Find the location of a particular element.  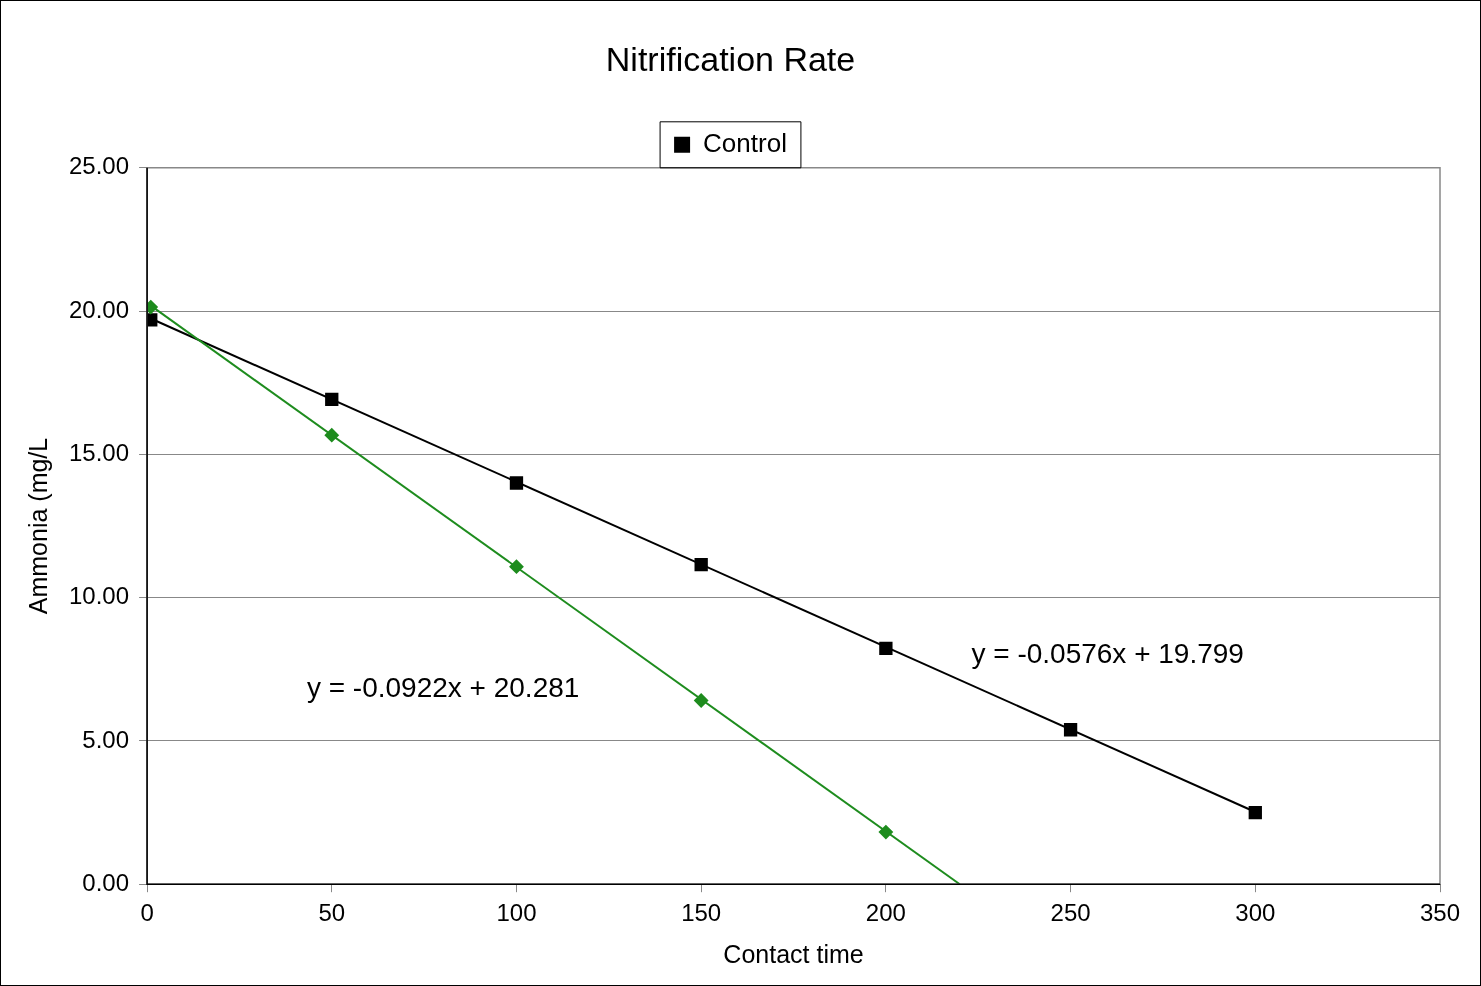

y-tick-label: 20.00 is located at coordinates (99, 309).